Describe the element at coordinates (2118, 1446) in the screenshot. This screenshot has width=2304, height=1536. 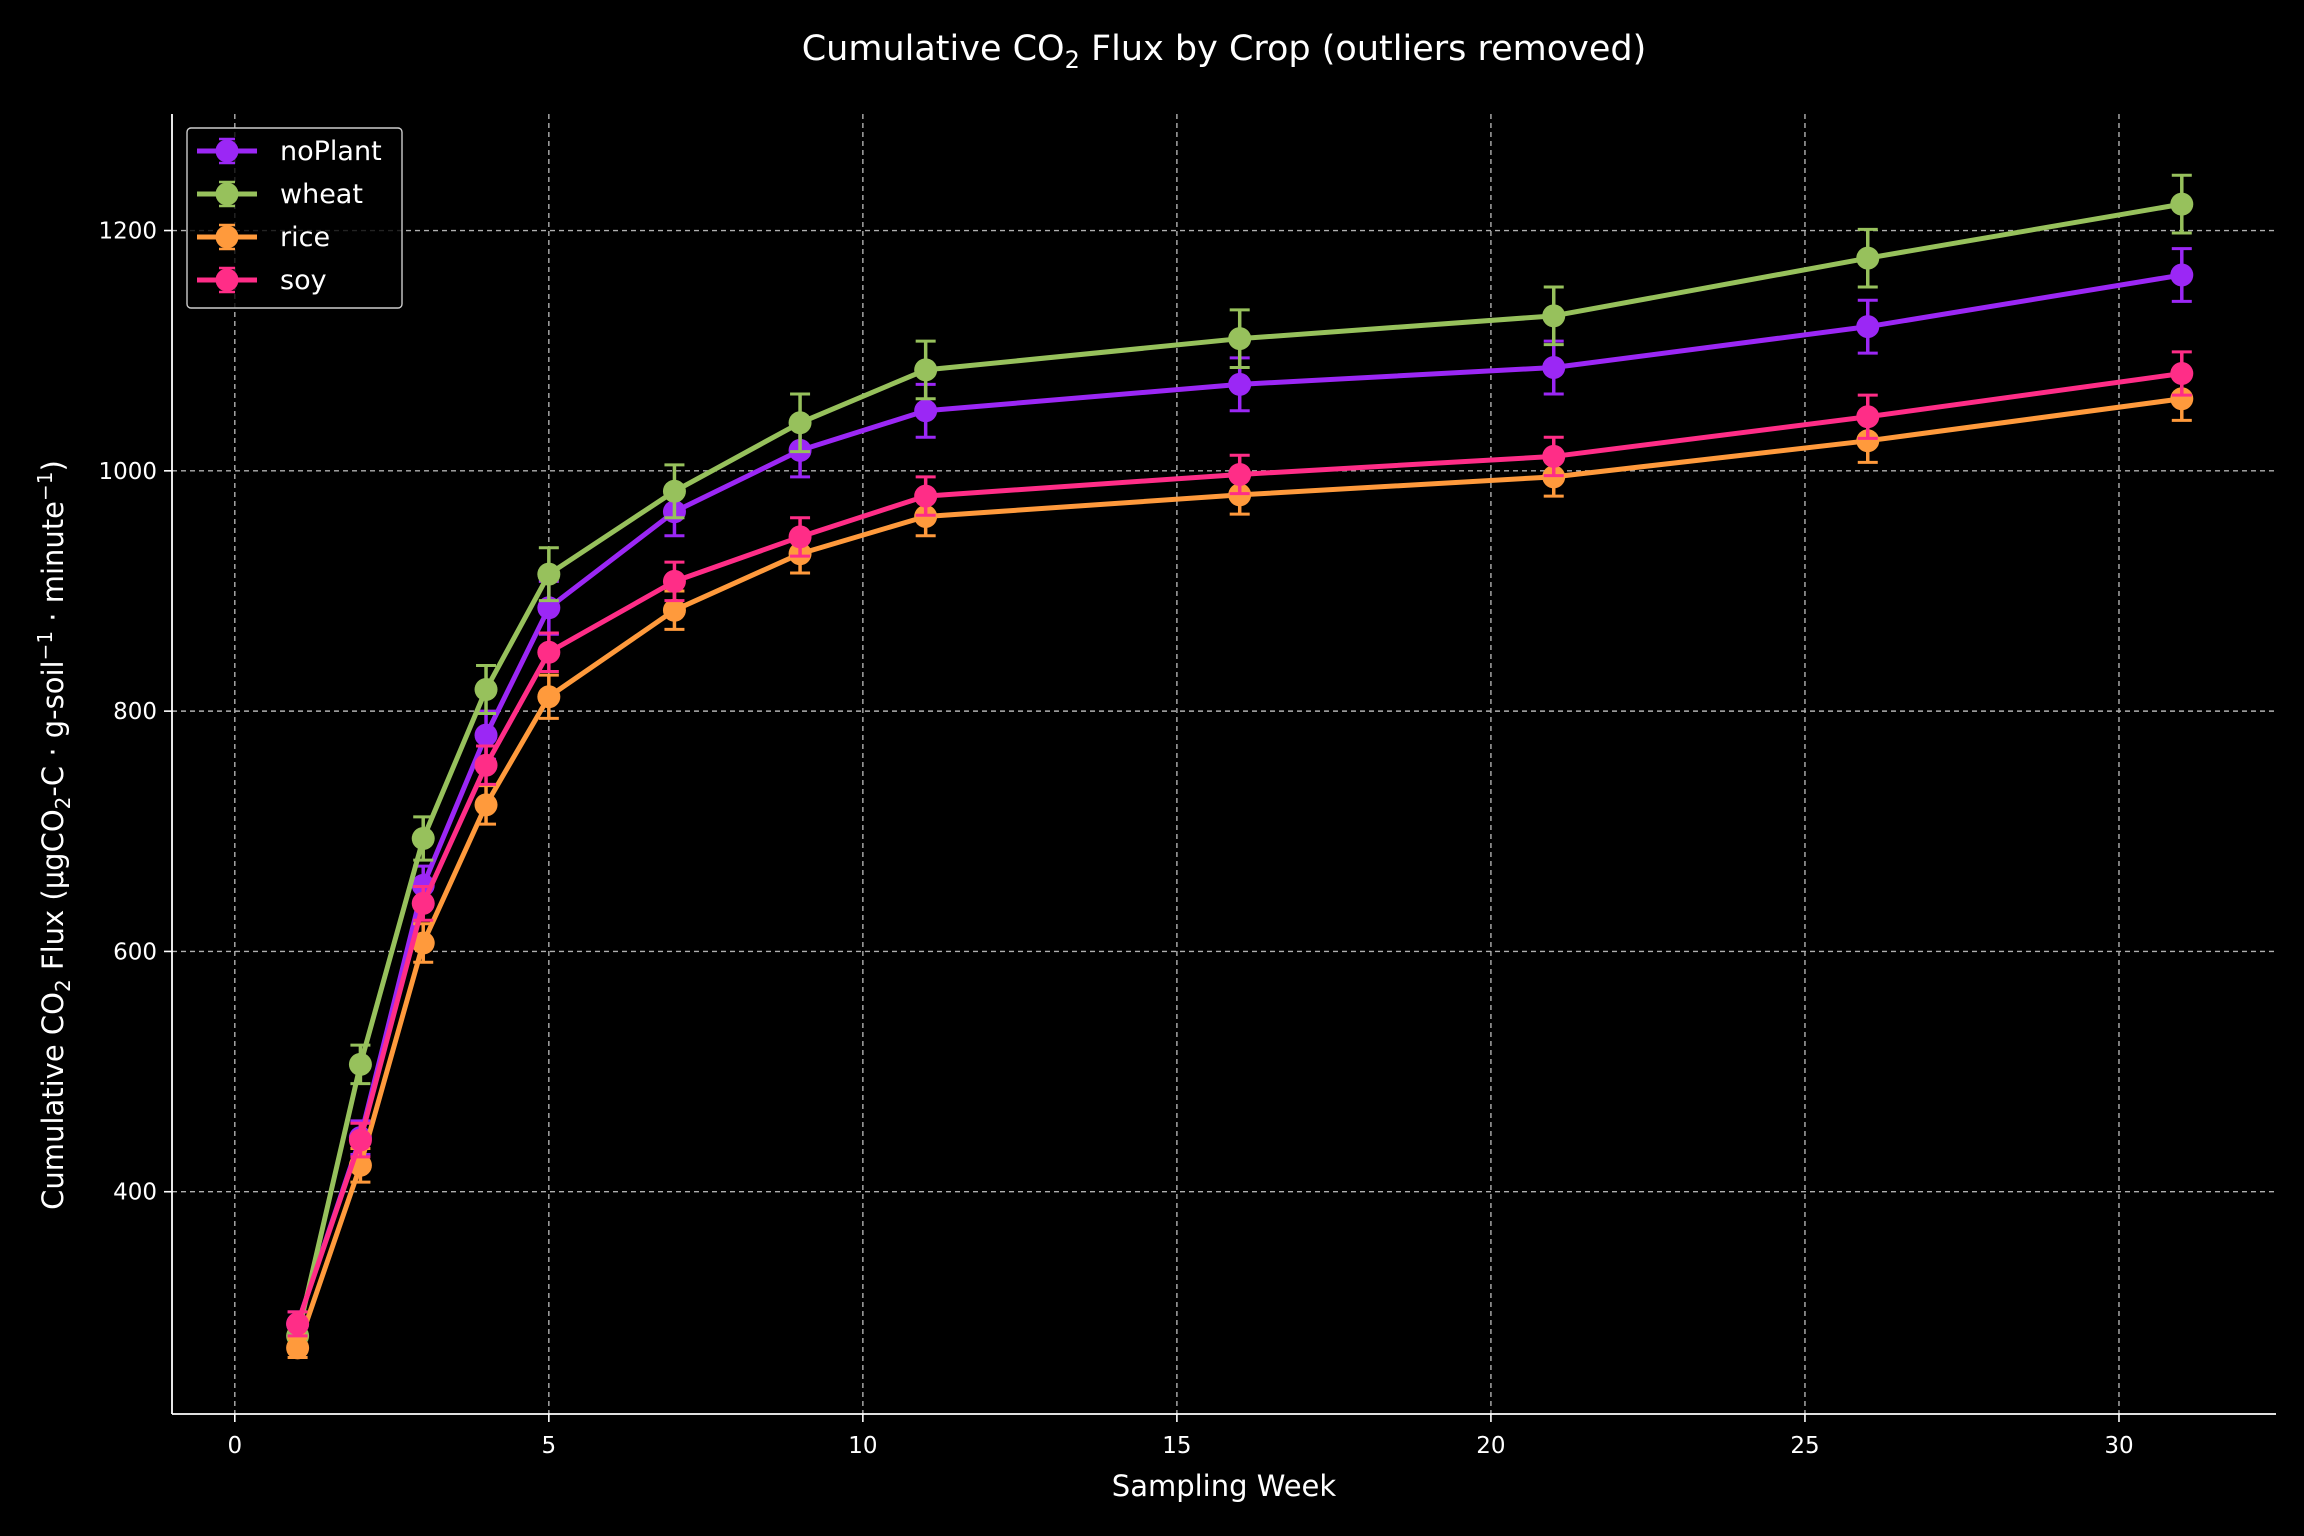
I see `x-tick-label: 30` at that location.